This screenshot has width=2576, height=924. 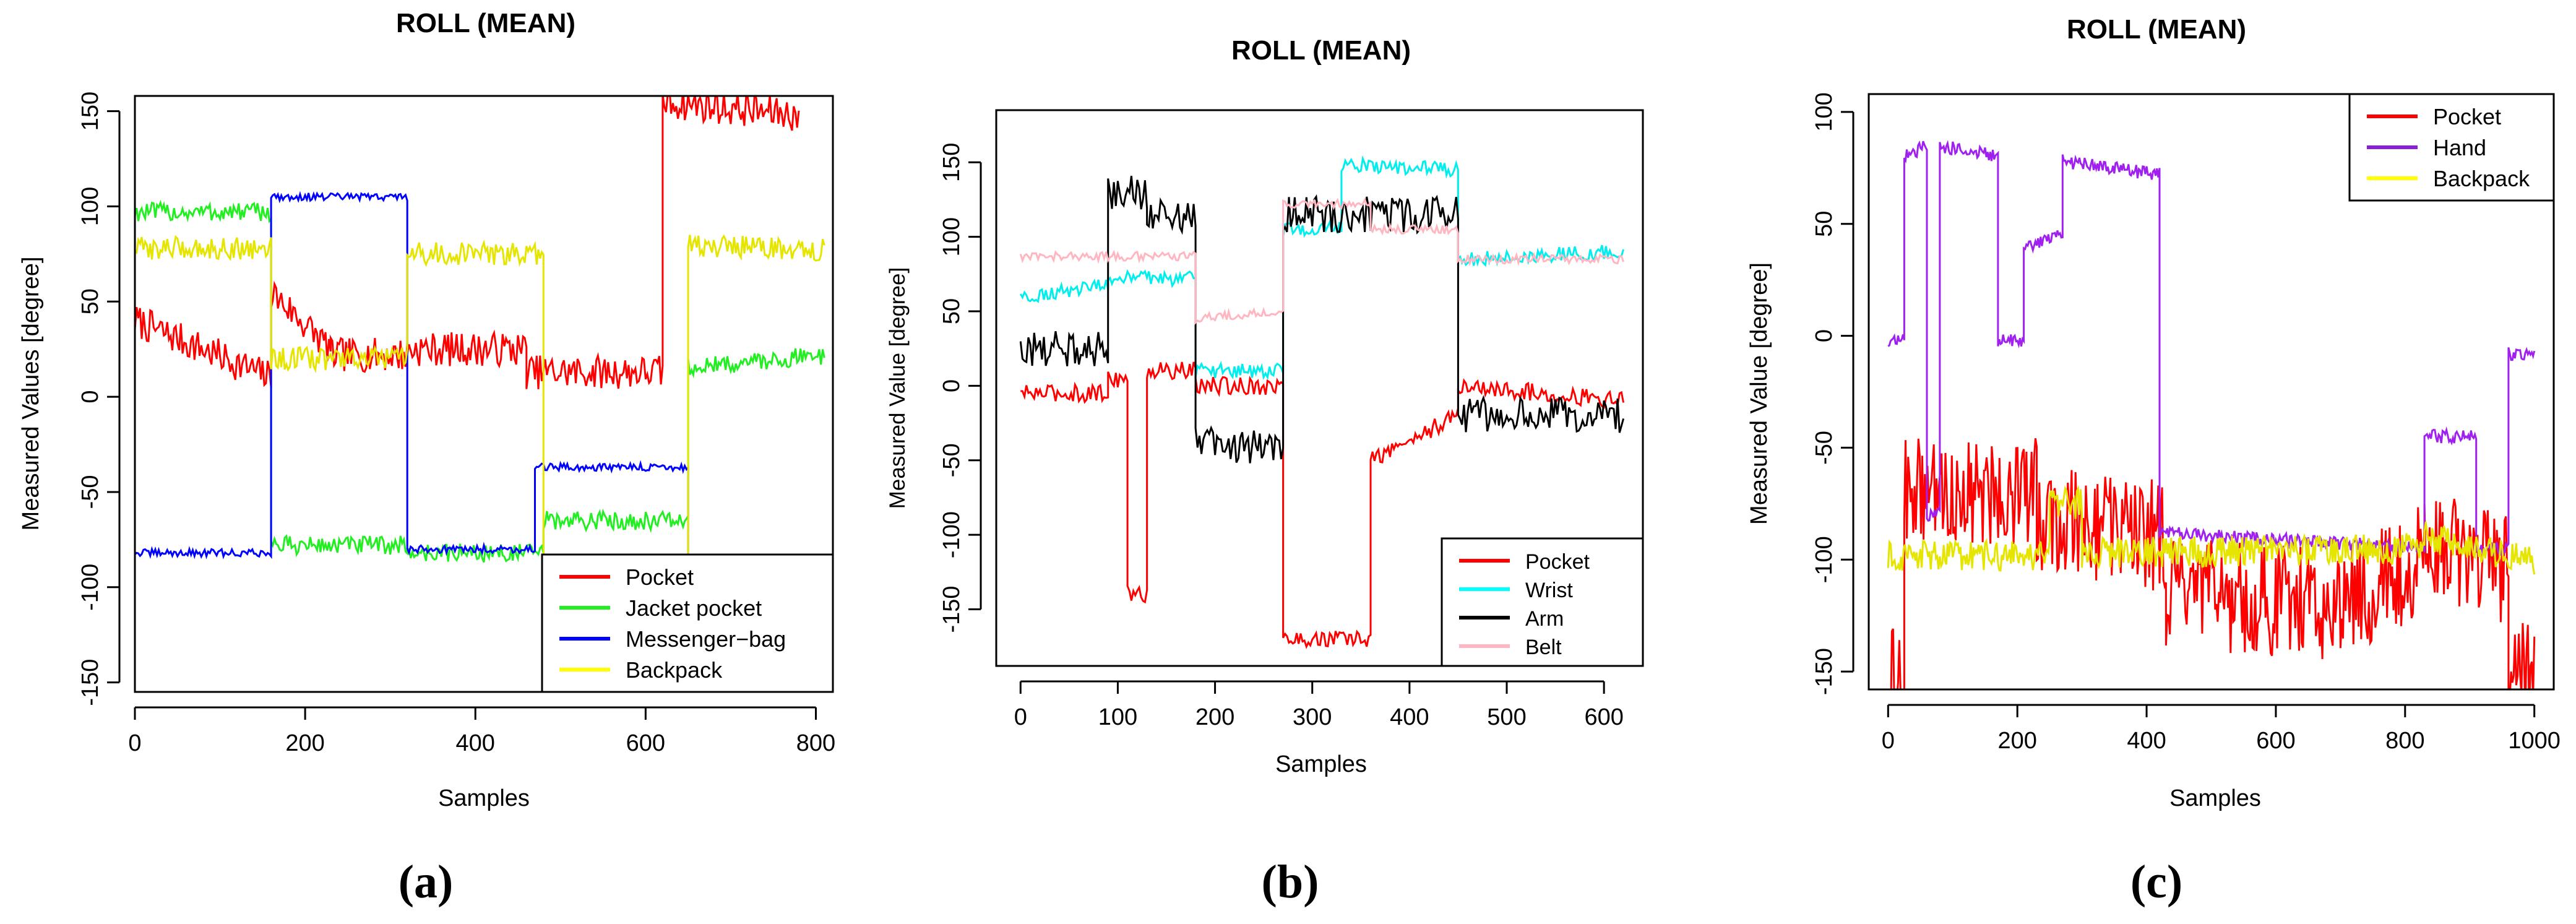 I want to click on legend: Pocket Wrist Arm Belt, so click(x=1542, y=602).